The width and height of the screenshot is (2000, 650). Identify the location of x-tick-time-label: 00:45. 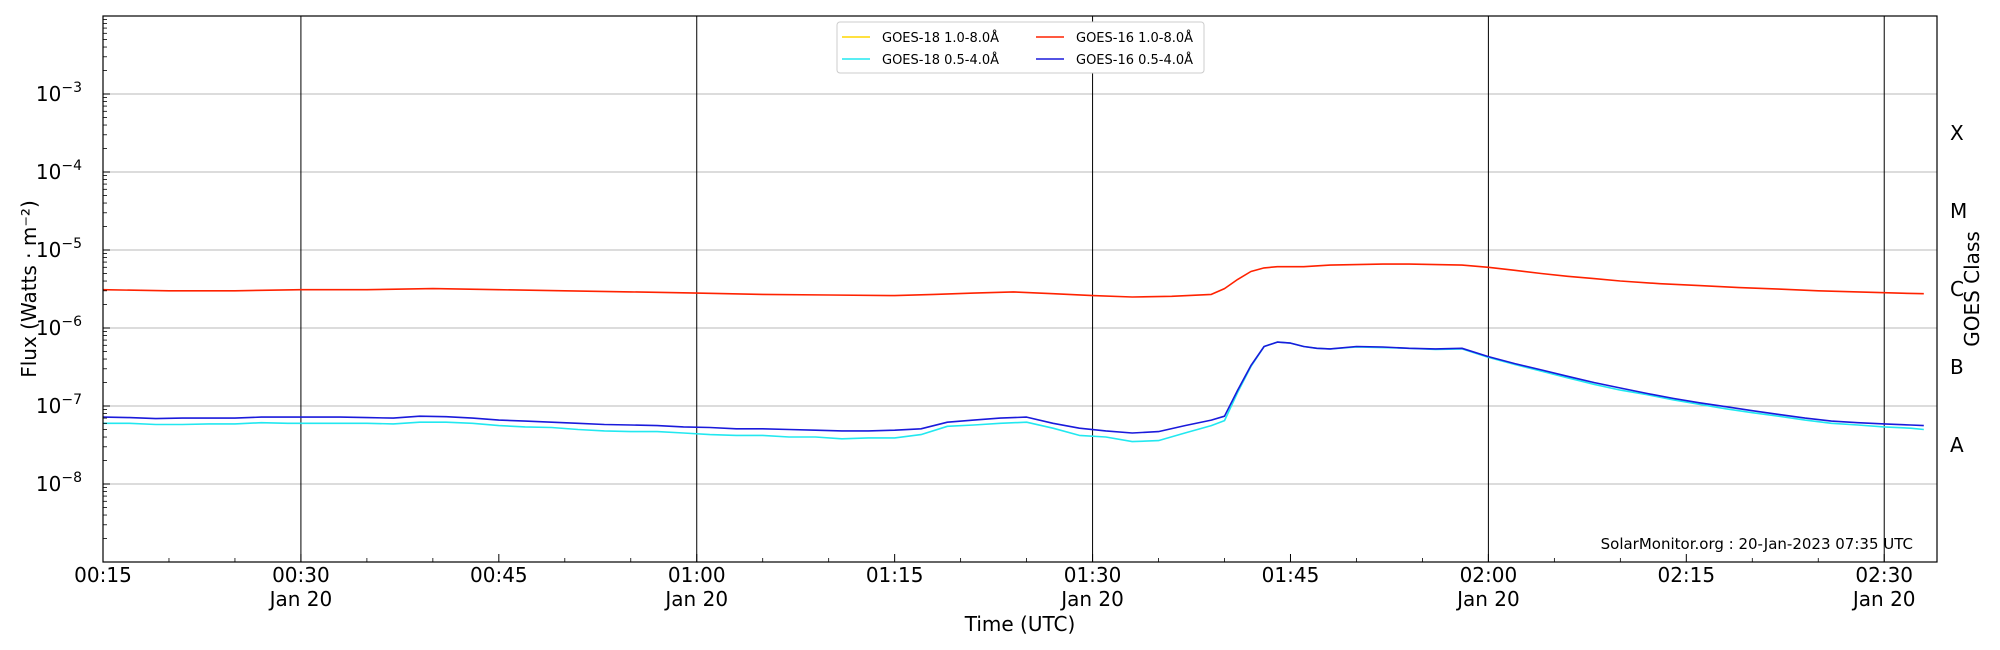
(499, 575).